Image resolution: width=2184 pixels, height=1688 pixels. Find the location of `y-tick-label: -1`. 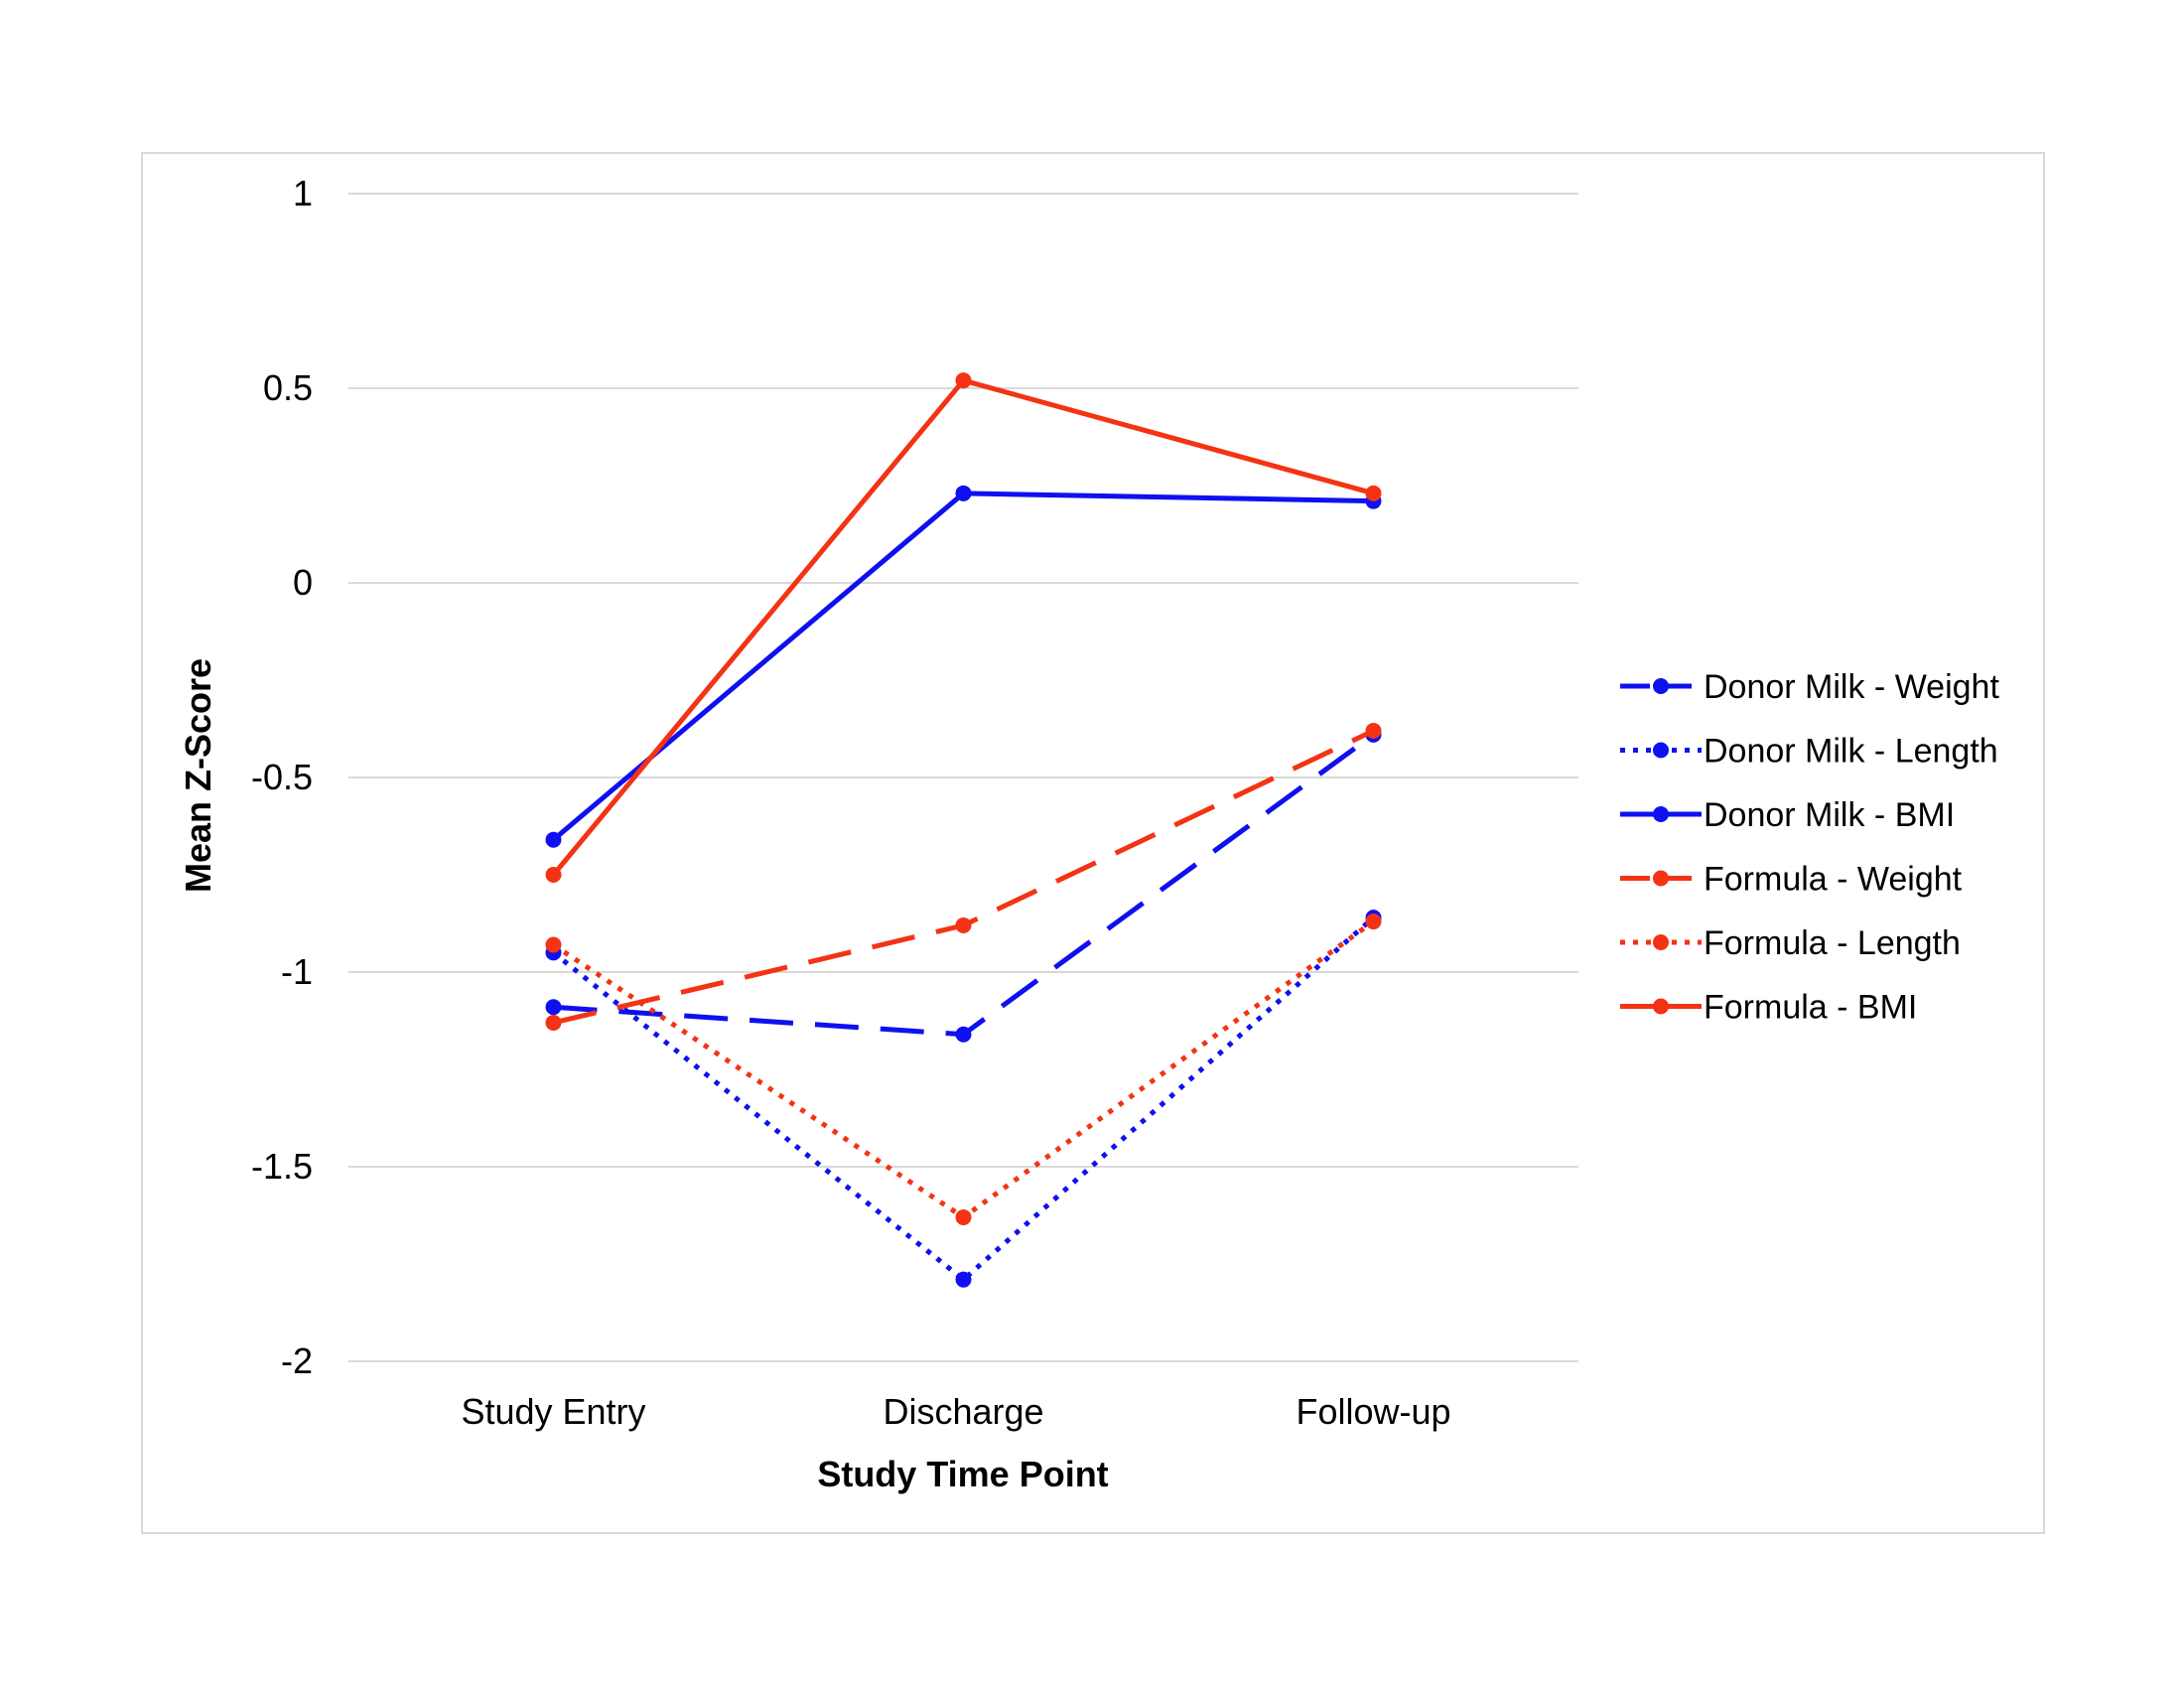

y-tick-label: -1 is located at coordinates (297, 971).